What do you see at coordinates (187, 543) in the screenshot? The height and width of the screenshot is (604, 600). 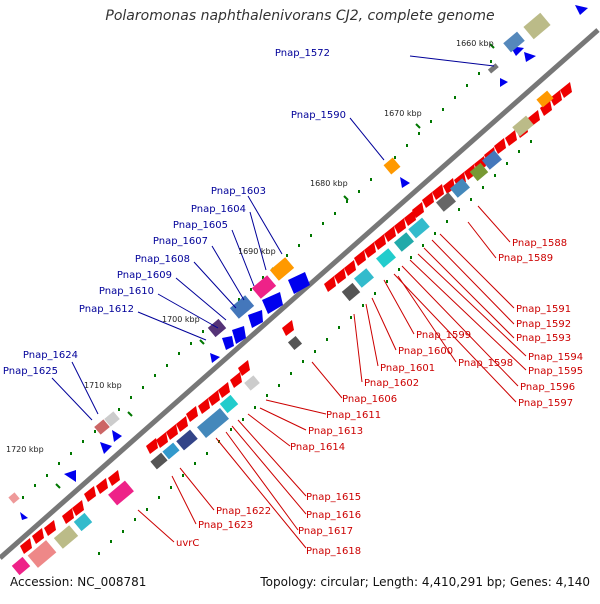 I see `reverse-gene-label: uvrC` at bounding box center [187, 543].